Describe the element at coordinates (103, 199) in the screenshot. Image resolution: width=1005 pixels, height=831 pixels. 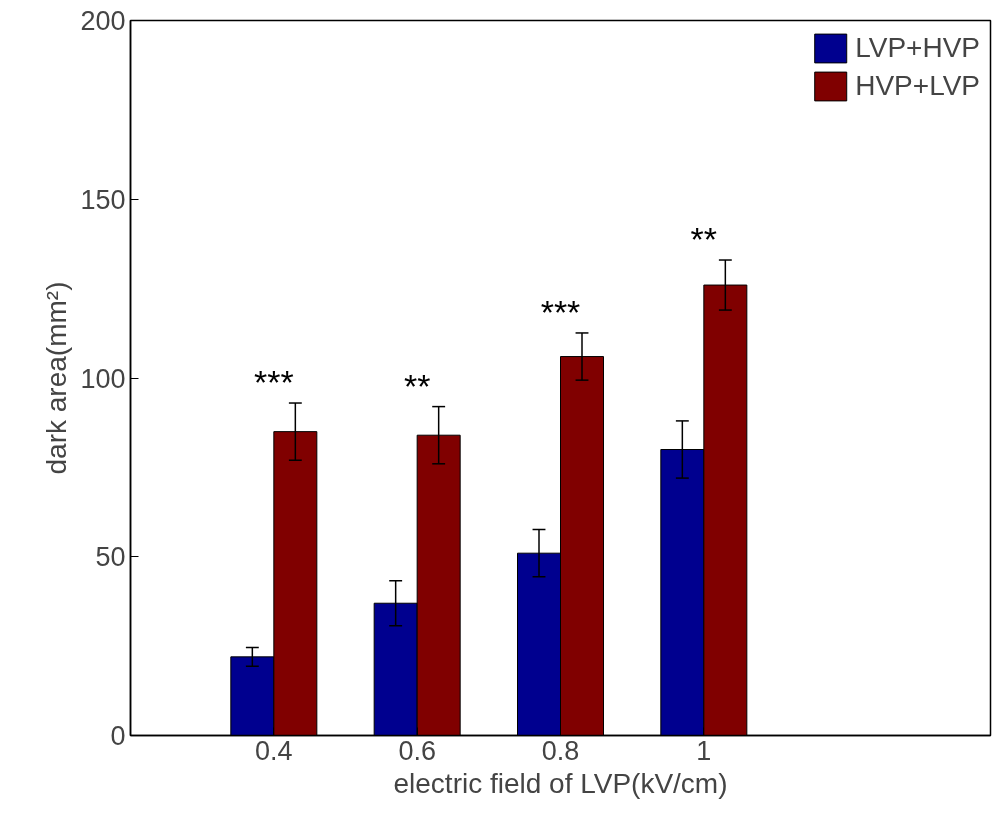
I see `y-tick-label: 150` at that location.